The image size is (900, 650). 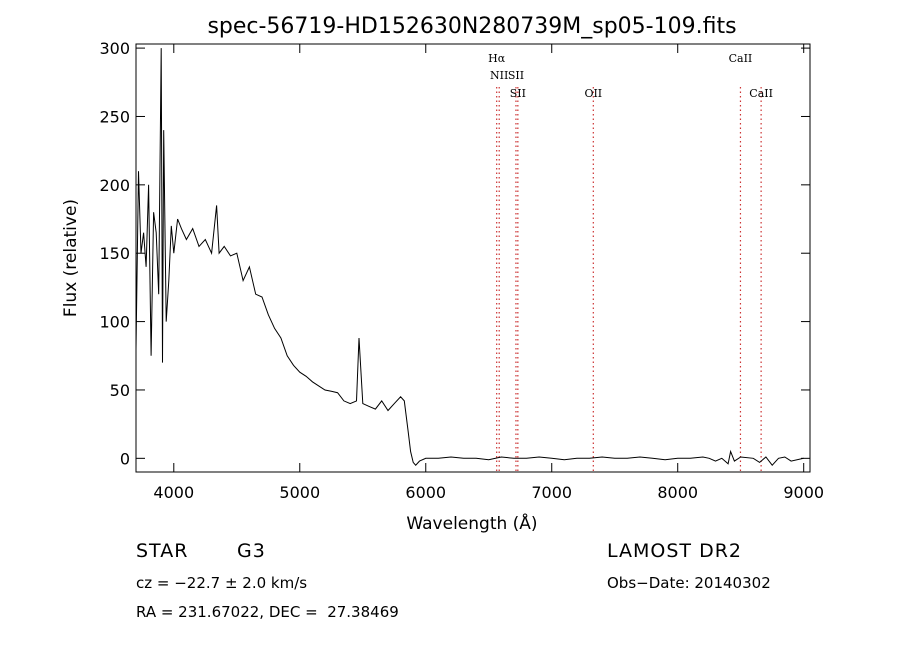 What do you see at coordinates (499, 75) in the screenshot?
I see `line-marker-label: NII` at bounding box center [499, 75].